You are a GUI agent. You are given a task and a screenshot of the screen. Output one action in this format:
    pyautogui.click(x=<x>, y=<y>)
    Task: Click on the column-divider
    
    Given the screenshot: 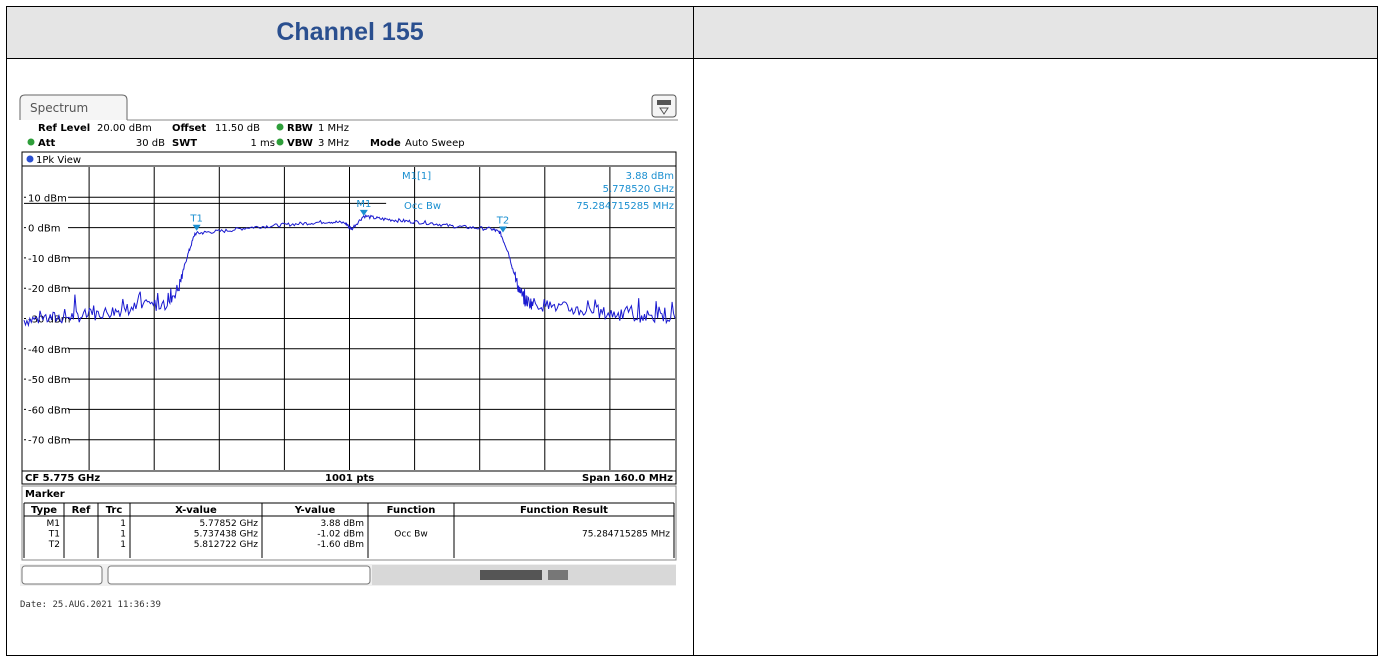 What is the action you would take?
    pyautogui.click(x=693, y=331)
    